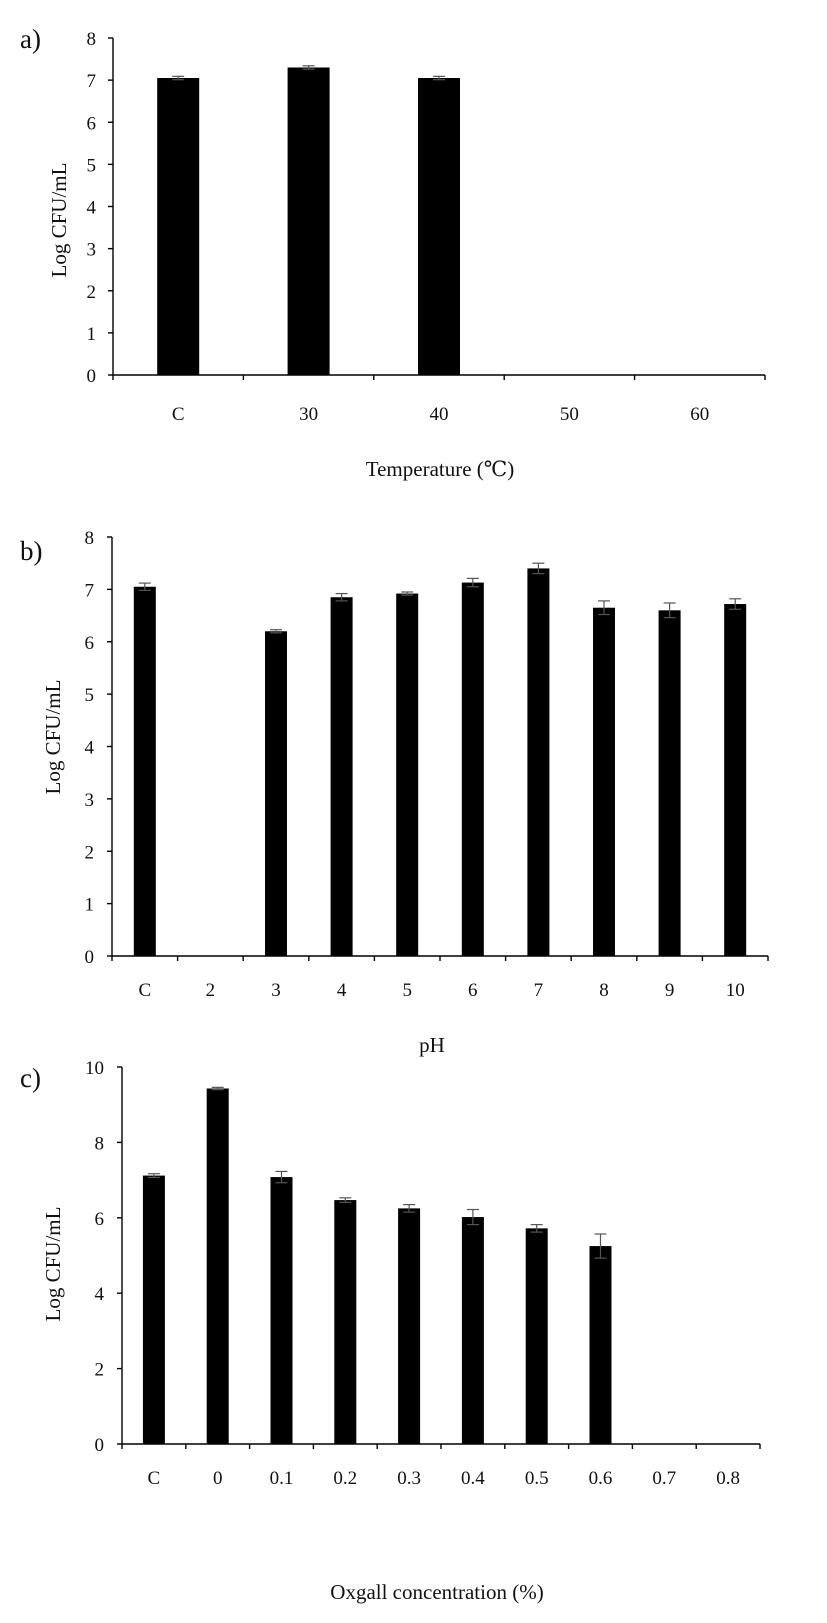  What do you see at coordinates (90, 590) in the screenshot?
I see `y-tick-label-b: 7` at bounding box center [90, 590].